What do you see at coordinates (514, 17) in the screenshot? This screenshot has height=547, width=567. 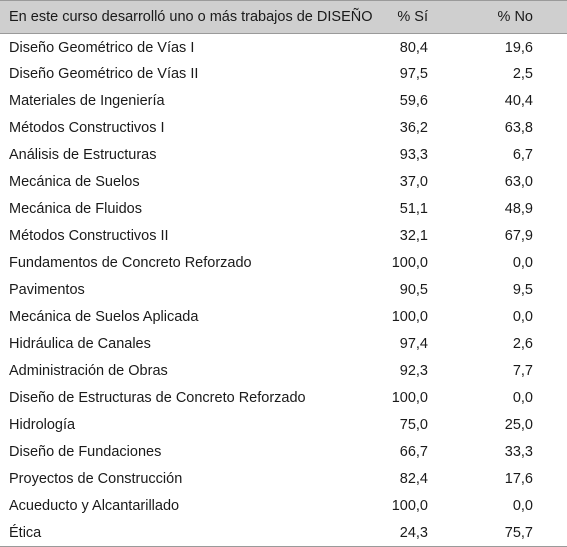 I see `header-percent-no: % No` at bounding box center [514, 17].